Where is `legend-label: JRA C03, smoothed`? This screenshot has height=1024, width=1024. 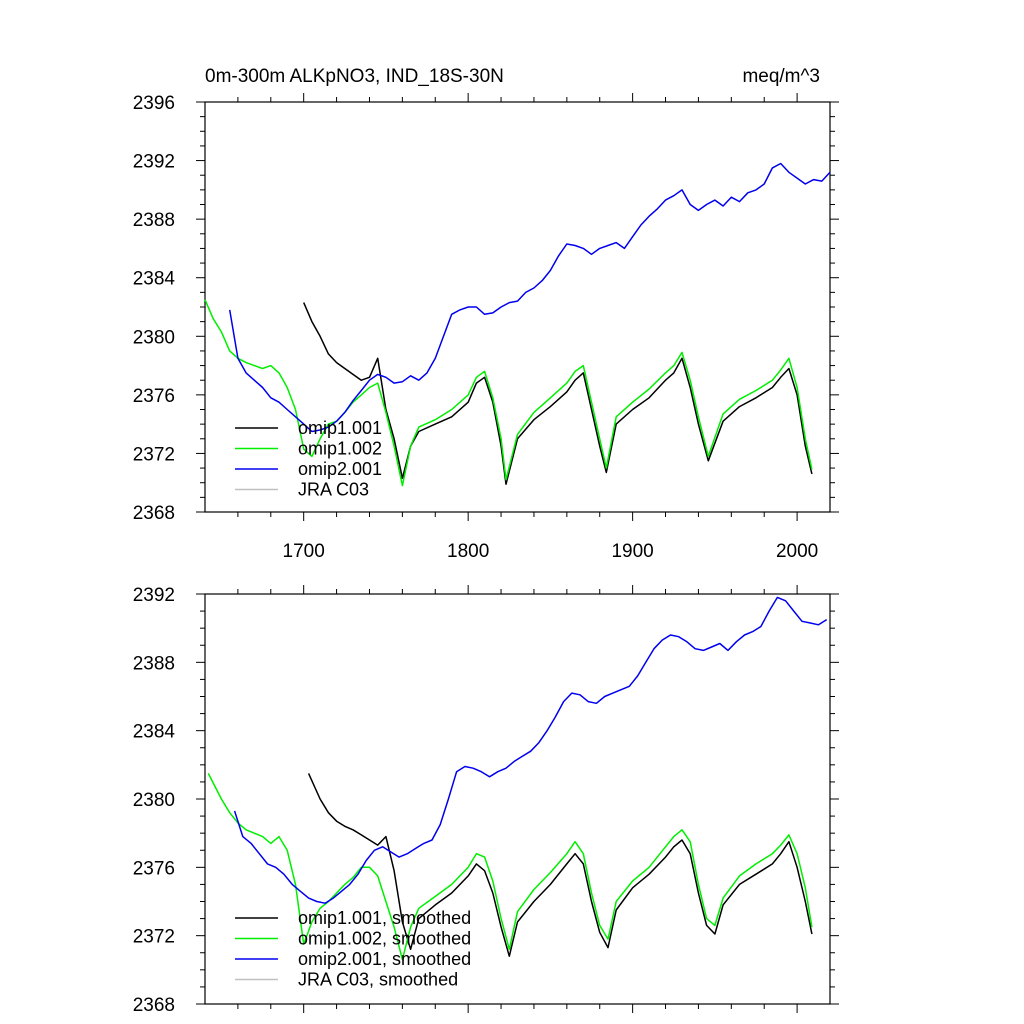
legend-label: JRA C03, smoothed is located at coordinates (378, 980).